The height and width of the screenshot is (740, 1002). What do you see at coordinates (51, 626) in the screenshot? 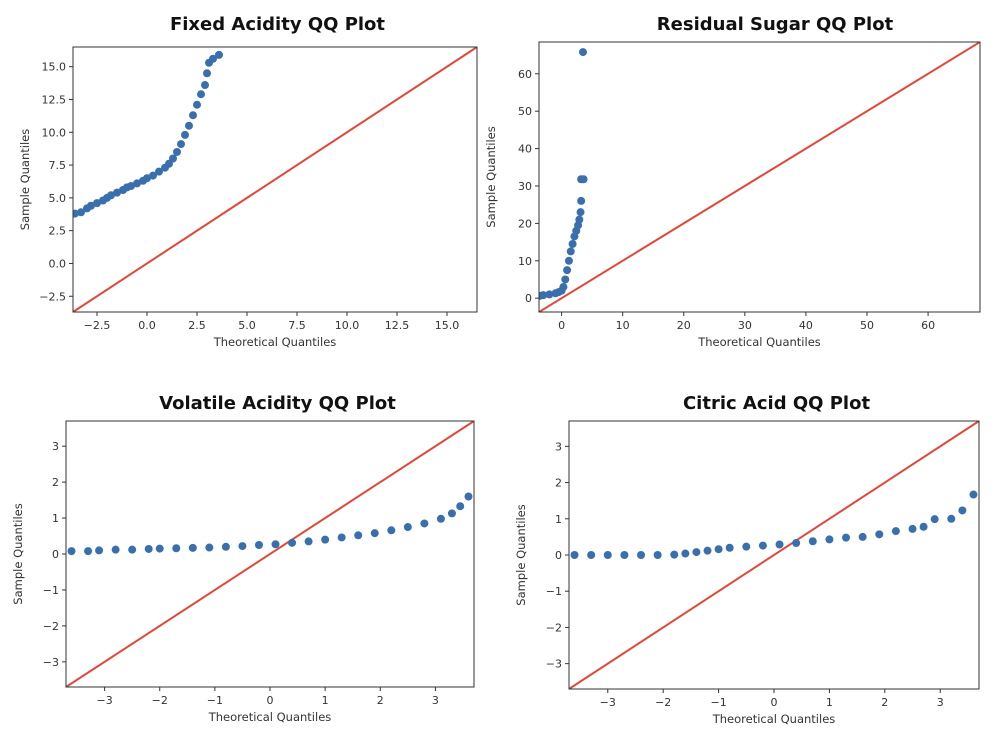
I see `y-tick-label: −2` at bounding box center [51, 626].